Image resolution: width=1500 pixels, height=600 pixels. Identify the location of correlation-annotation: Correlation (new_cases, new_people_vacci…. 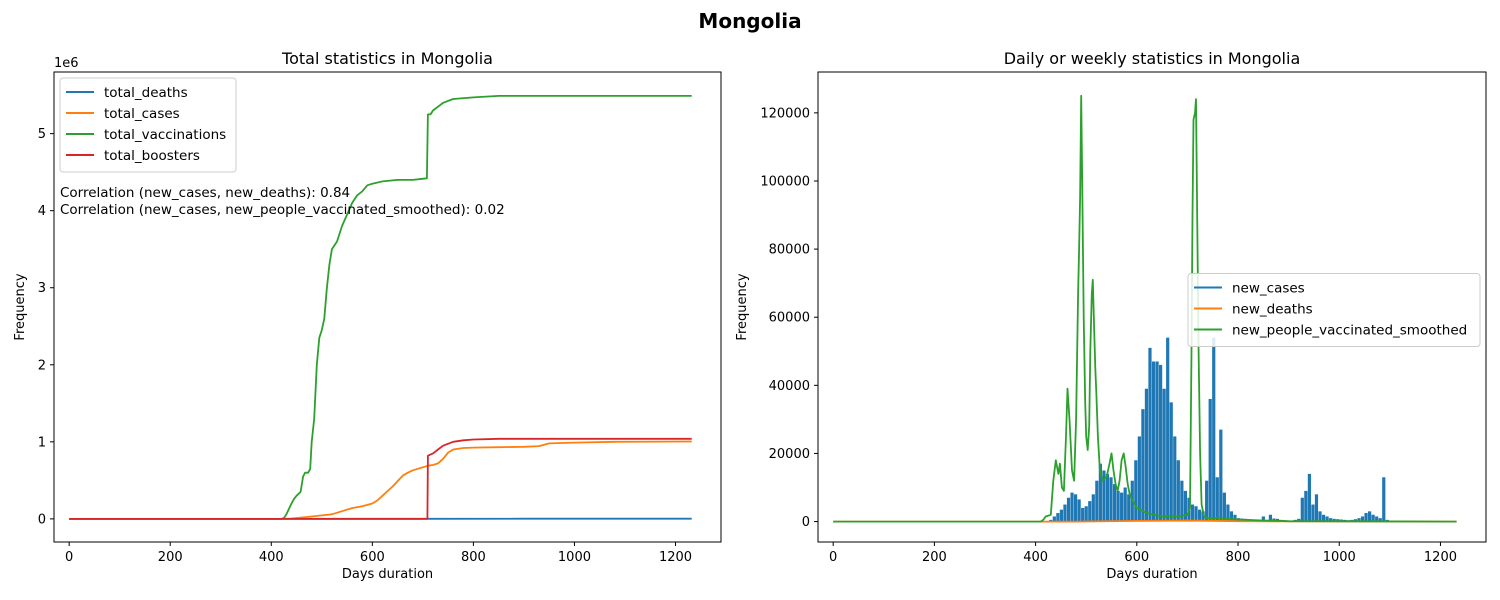
(282, 210).